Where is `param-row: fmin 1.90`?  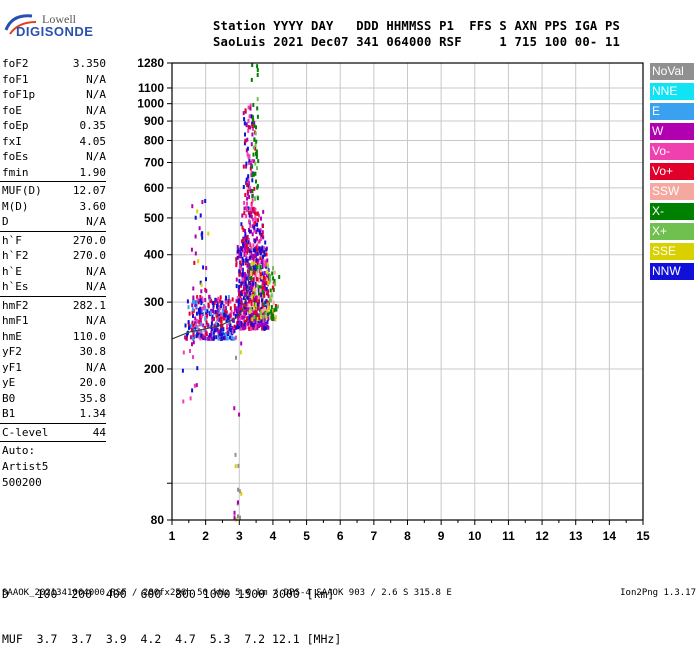
param-row: fmin 1.90 is located at coordinates (55, 173).